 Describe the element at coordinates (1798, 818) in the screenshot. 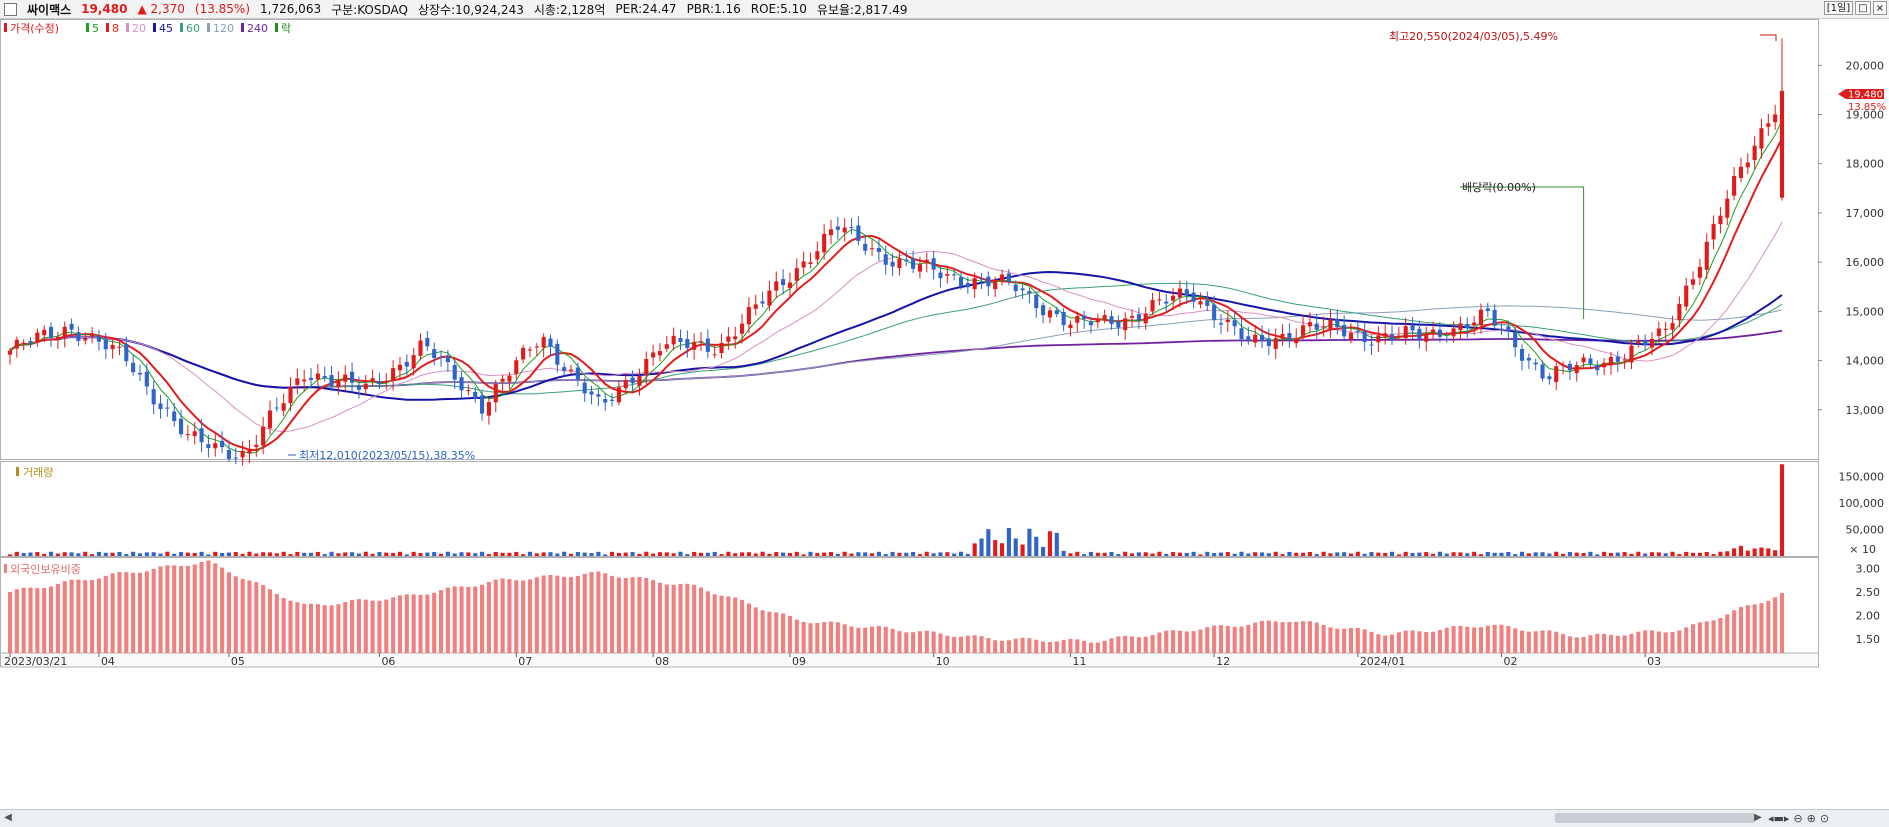

I see `zoom-out-icon: ⊖` at that location.